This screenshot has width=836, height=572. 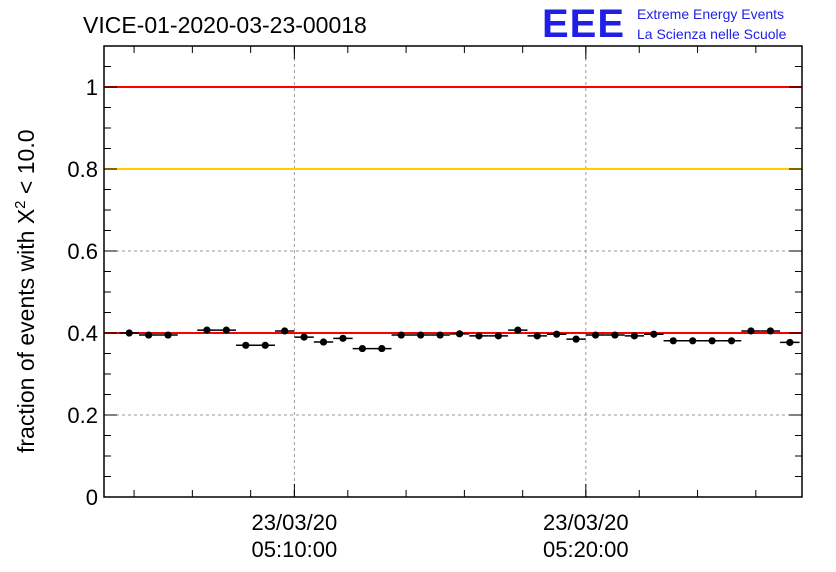 I want to click on x-tick-label-time: 05:20:00, so click(x=586, y=549).